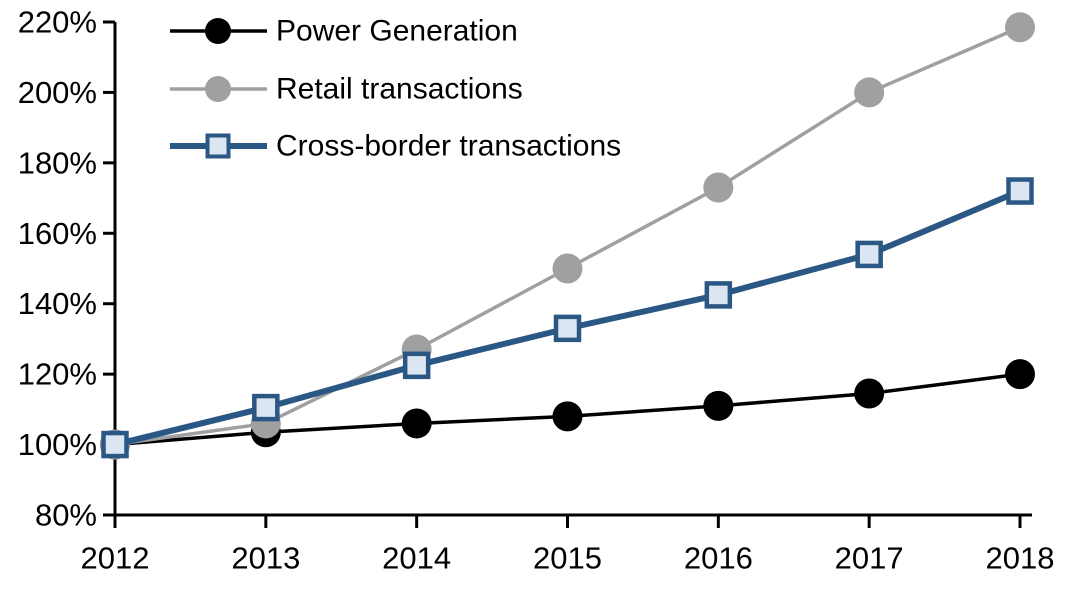  Describe the element at coordinates (66, 515) in the screenshot. I see `y-axis-tick-label: 80%` at that location.